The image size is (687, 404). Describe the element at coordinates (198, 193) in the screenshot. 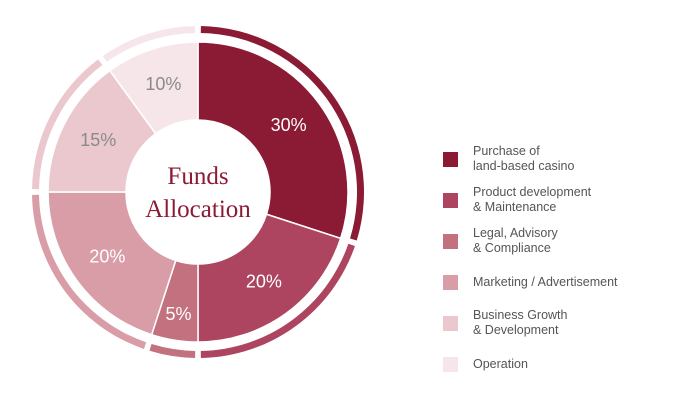

I see `chart-title: Funds Allocation` at that location.